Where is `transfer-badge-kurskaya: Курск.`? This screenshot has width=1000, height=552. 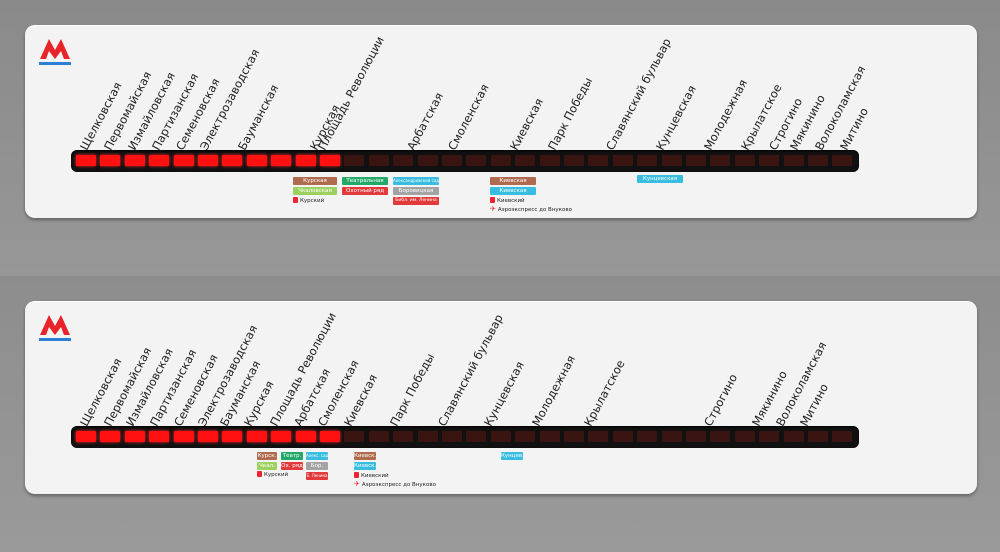
transfer-badge-kurskaya: Курск. is located at coordinates (267, 456).